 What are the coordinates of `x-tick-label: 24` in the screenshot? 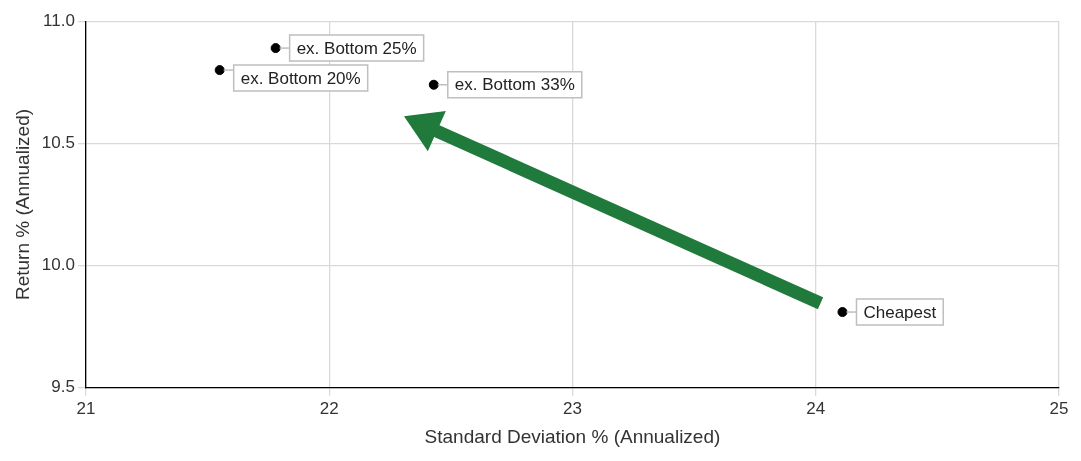 It's located at (816, 408).